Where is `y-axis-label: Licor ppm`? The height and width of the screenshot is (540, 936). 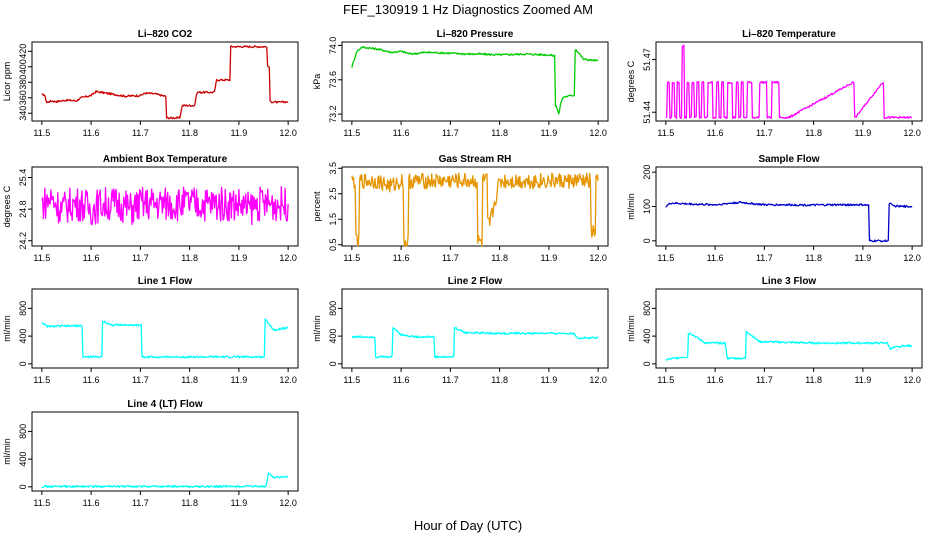 y-axis-label: Licor ppm is located at coordinates (7, 82).